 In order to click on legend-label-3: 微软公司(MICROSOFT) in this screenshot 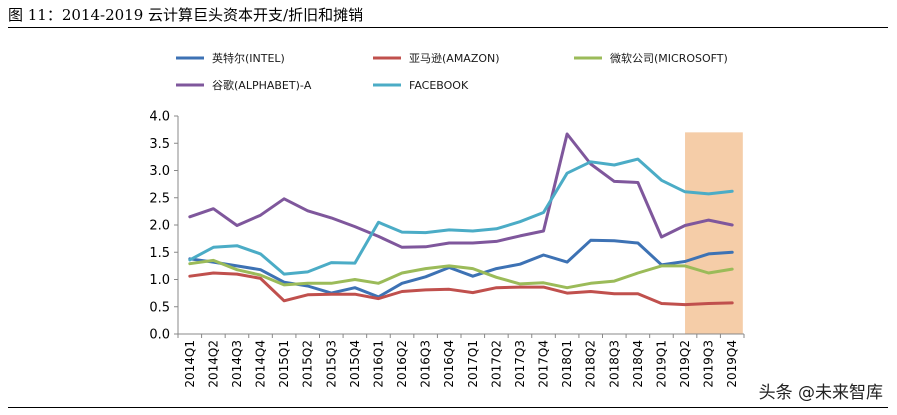, I will do `click(669, 58)`.